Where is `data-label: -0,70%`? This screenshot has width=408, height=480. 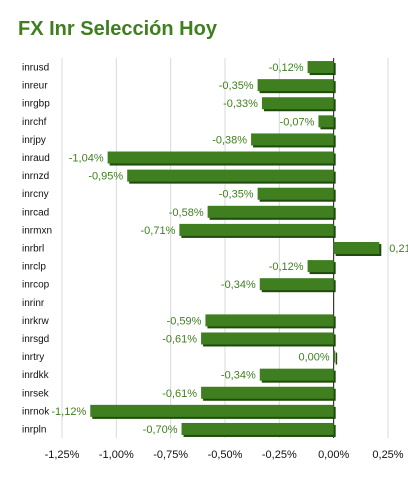 data-label: -0,70% is located at coordinates (160, 430).